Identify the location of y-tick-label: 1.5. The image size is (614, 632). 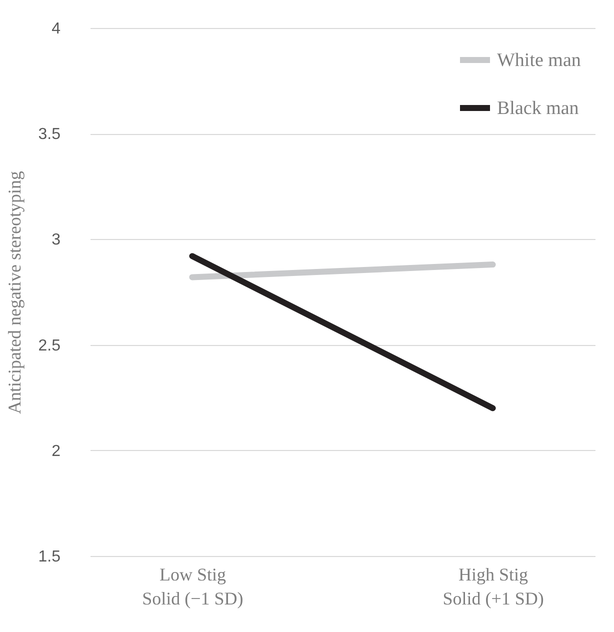
(49, 557).